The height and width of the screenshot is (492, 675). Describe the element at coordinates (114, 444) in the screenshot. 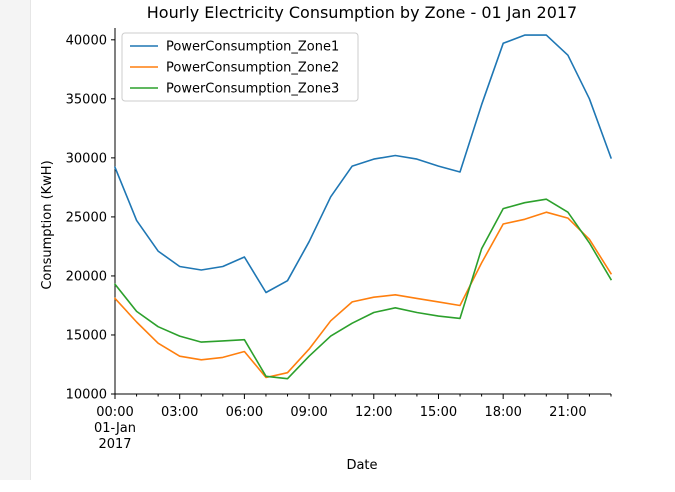

I see `x-tick-sublabel-year: 2017` at that location.